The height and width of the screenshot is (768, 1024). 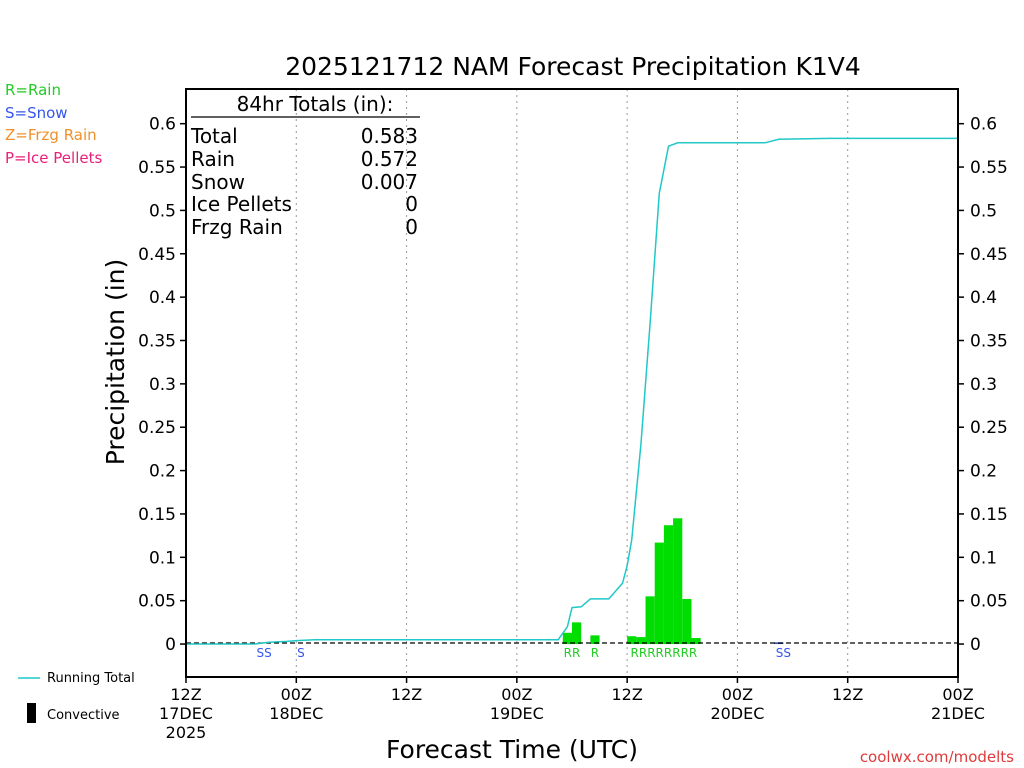 I want to click on x-tick-label: 19DEC, so click(x=517, y=713).